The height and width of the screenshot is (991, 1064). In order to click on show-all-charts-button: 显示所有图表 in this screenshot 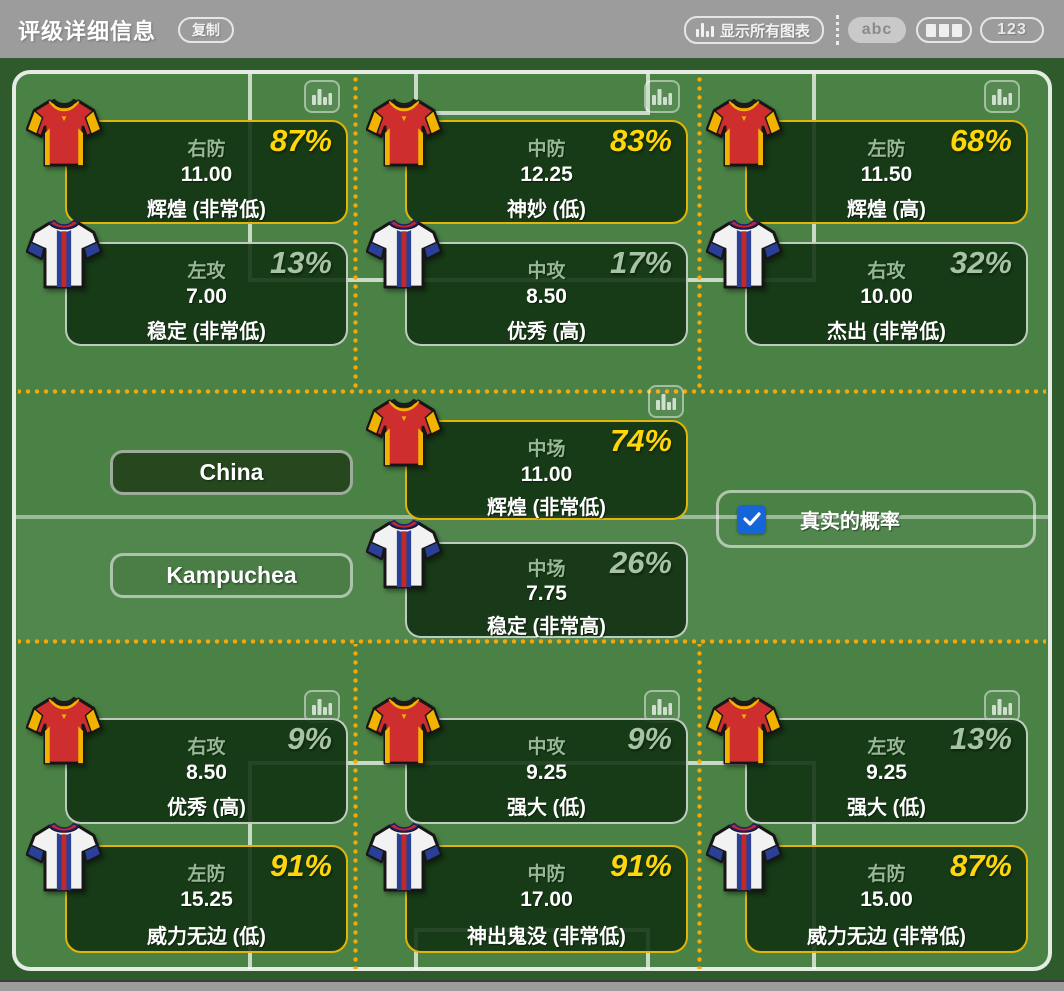, I will do `click(754, 30)`.